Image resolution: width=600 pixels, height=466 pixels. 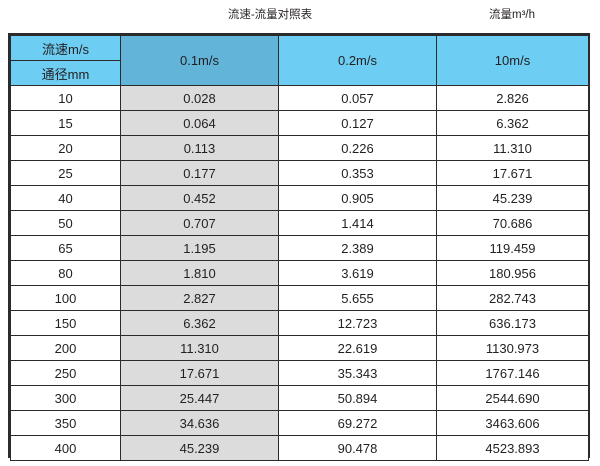 I want to click on cell-flow-10: 1767.146, so click(x=512, y=373).